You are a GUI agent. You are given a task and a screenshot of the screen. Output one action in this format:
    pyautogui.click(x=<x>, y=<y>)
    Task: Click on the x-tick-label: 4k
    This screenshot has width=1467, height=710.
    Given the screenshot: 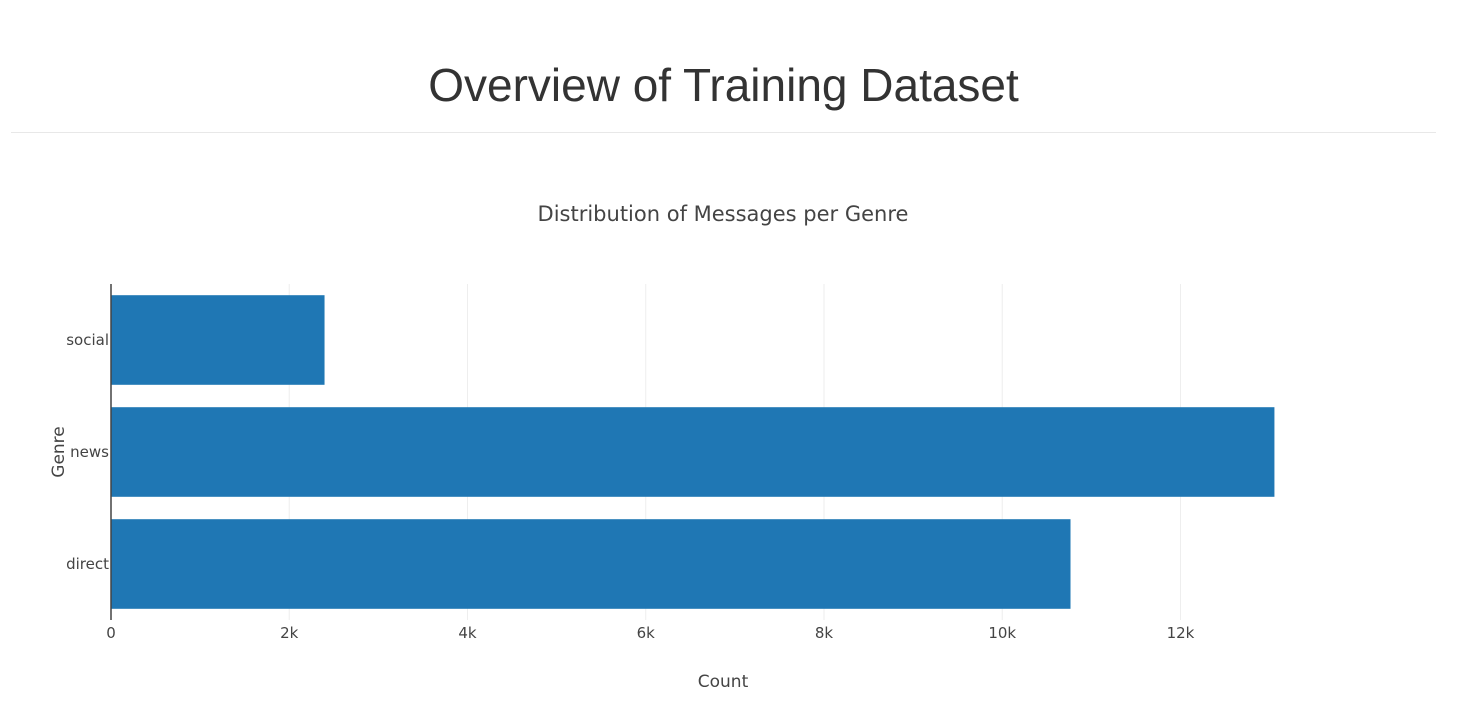 What is the action you would take?
    pyautogui.click(x=467, y=633)
    